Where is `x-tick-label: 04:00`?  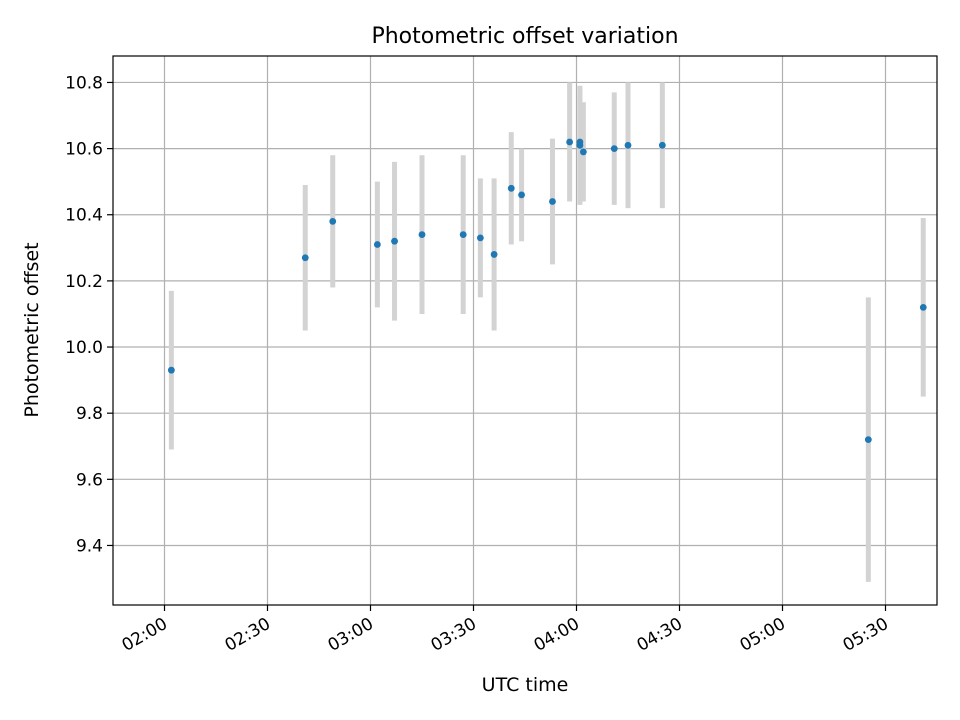
x-tick-label: 04:00 is located at coordinates (557, 635).